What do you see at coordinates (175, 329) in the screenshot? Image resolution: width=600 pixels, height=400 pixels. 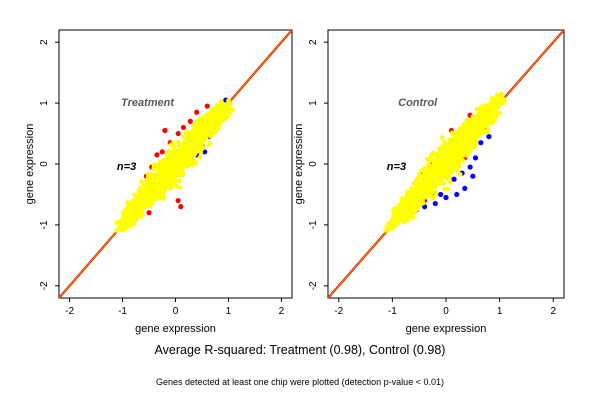 I see `x-axis-label: gene expression` at bounding box center [175, 329].